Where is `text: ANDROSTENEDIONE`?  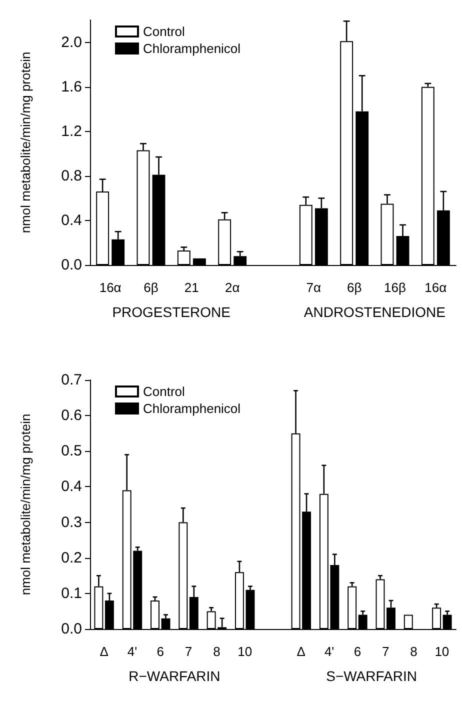
text: ANDROSTENEDIONE is located at coordinates (375, 312).